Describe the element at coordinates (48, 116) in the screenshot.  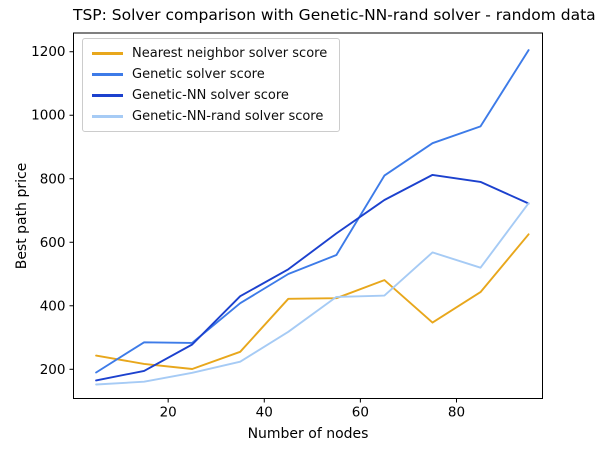
I see `y-tick-label: 1000` at that location.